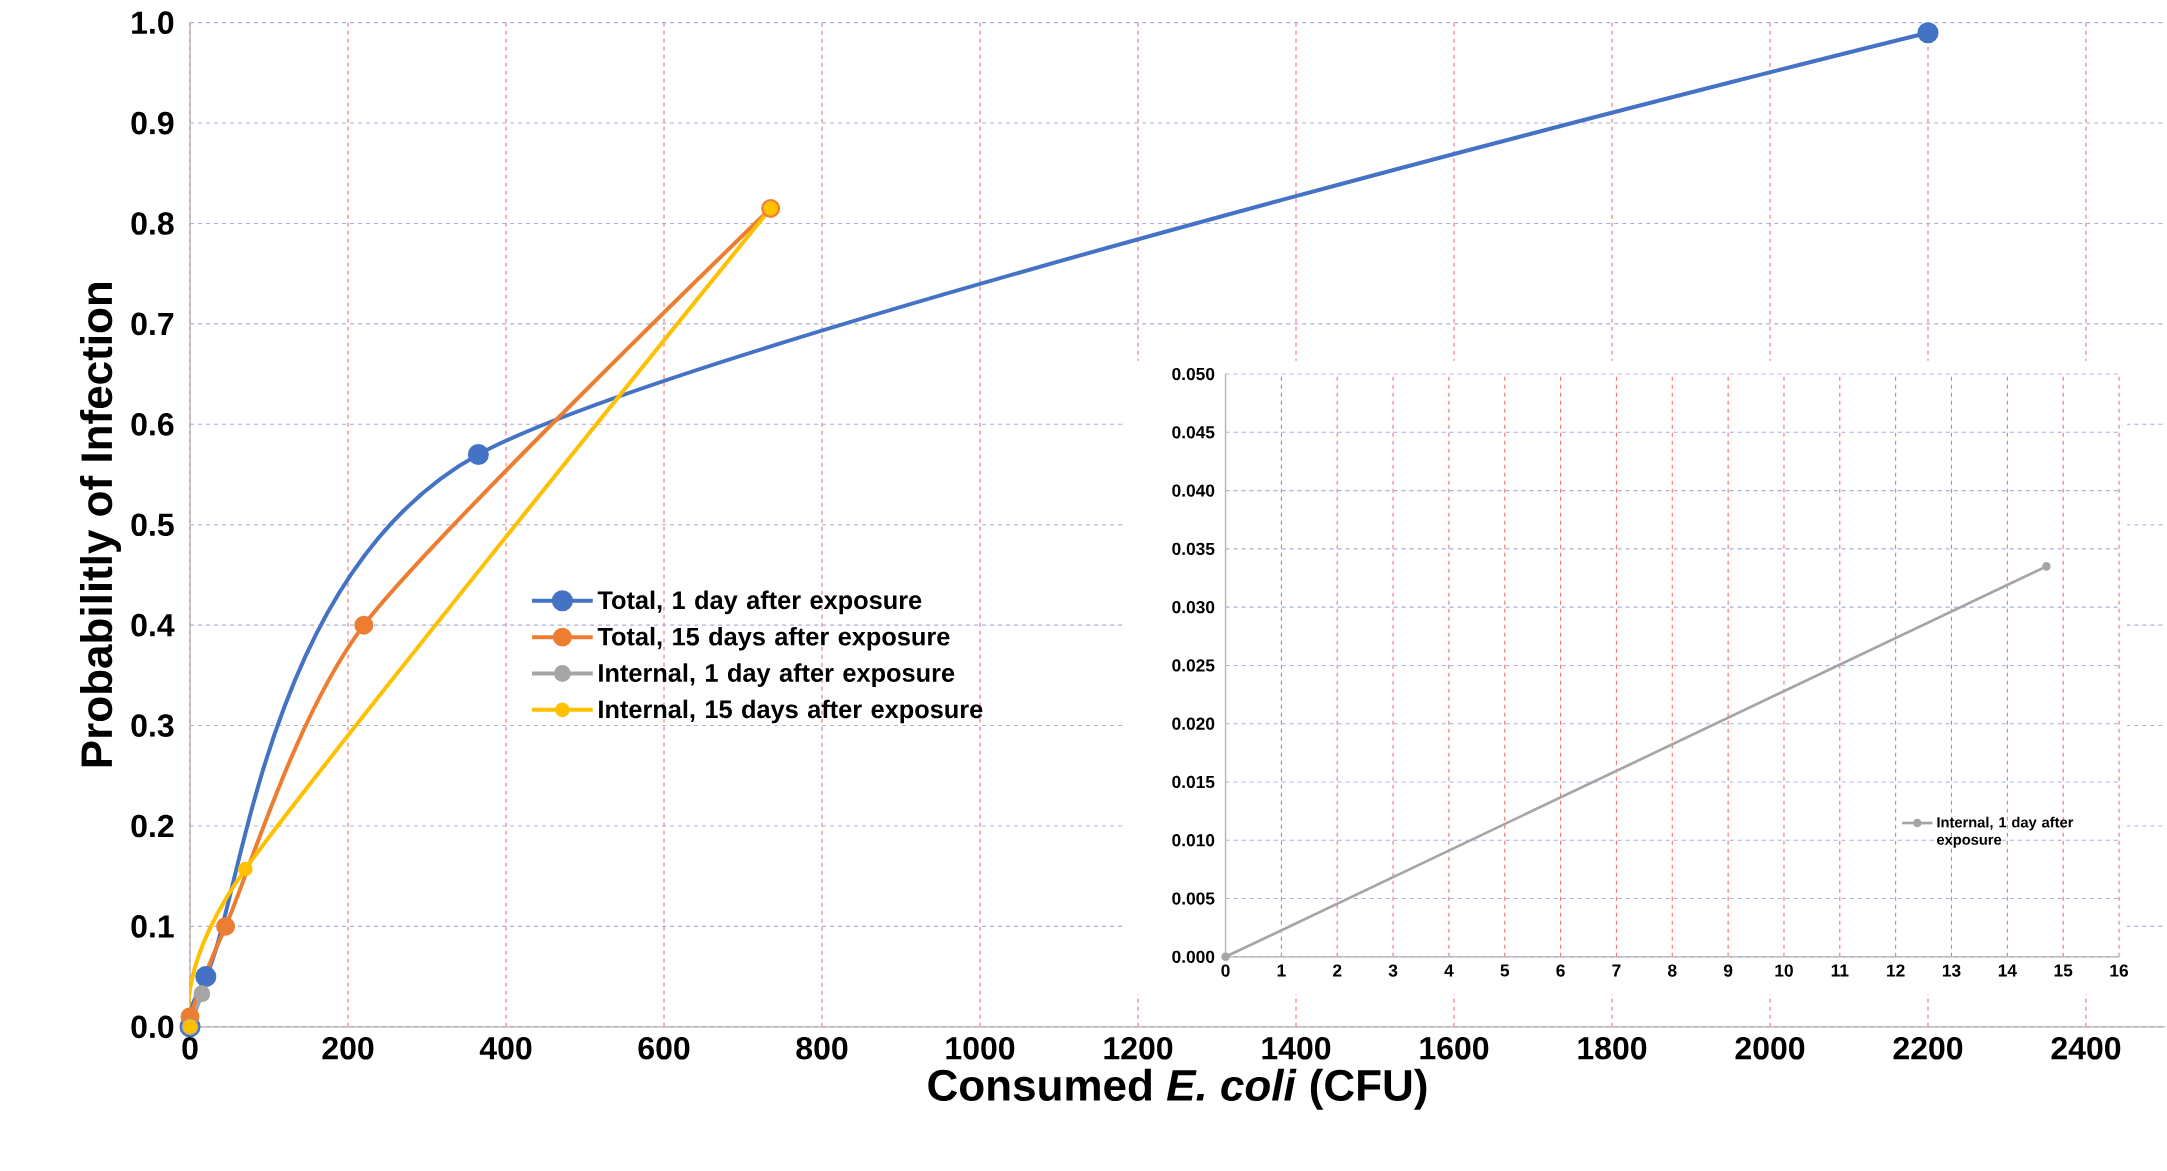 Image resolution: width=2167 pixels, height=1171 pixels. What do you see at coordinates (1505, 970) in the screenshot?
I see `x-tick-label: 5` at bounding box center [1505, 970].